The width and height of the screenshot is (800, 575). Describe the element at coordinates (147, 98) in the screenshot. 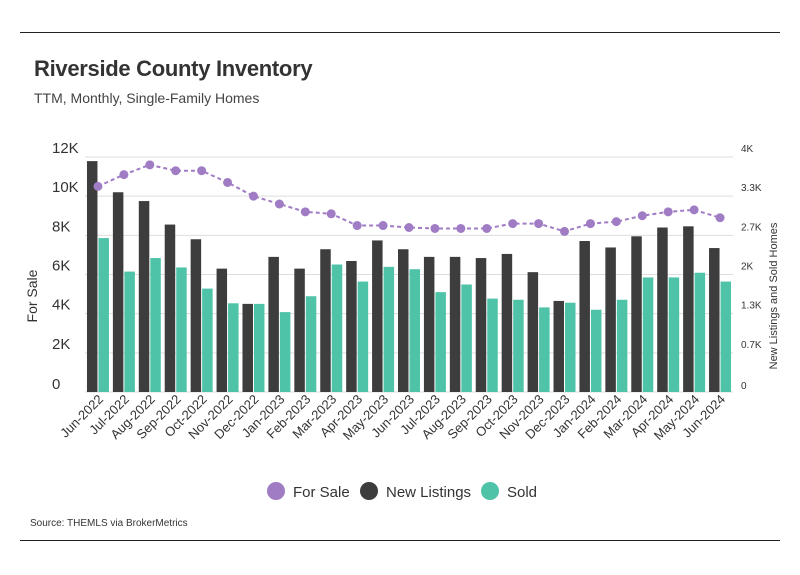

I see `chart-subtitle: TTM, Monthly, Single-Family Homes` at that location.